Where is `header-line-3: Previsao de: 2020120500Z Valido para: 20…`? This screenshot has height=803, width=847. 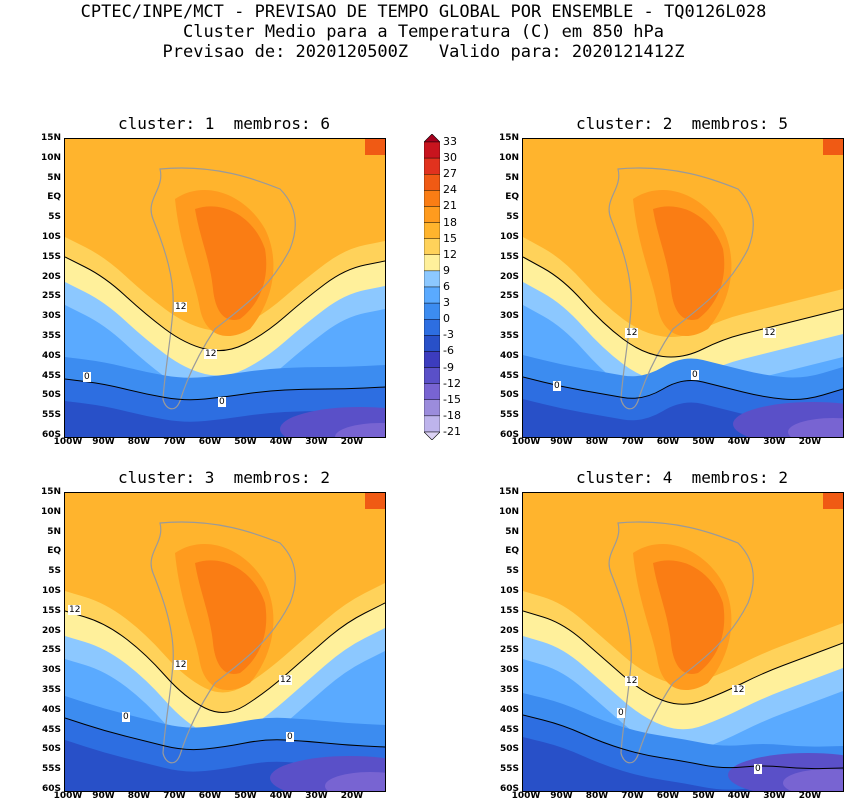 header-line-3: Previsao de: 2020120500Z Valido para: 20… is located at coordinates (423, 52).